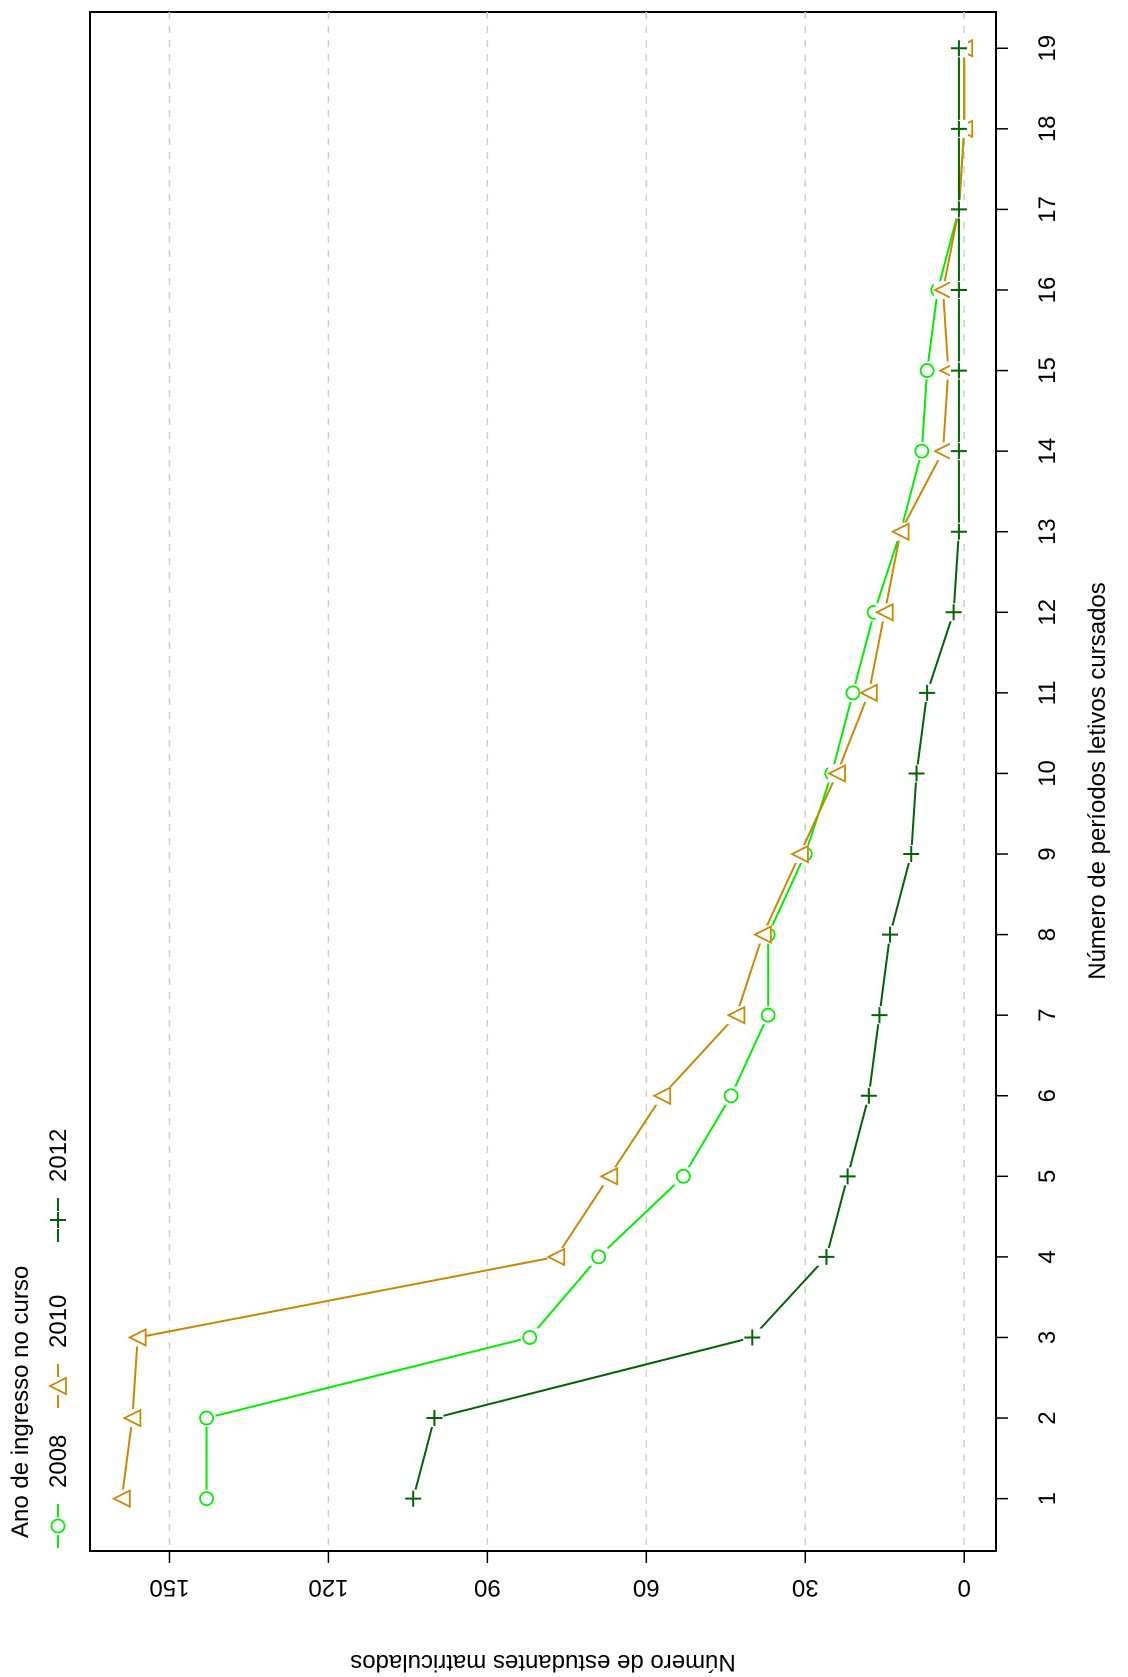  What do you see at coordinates (1047, 1256) in the screenshot?
I see `x-tick-label: 4` at bounding box center [1047, 1256].